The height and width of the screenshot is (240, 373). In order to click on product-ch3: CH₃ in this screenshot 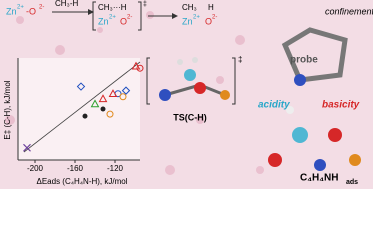, I will do `click(189, 7)`.